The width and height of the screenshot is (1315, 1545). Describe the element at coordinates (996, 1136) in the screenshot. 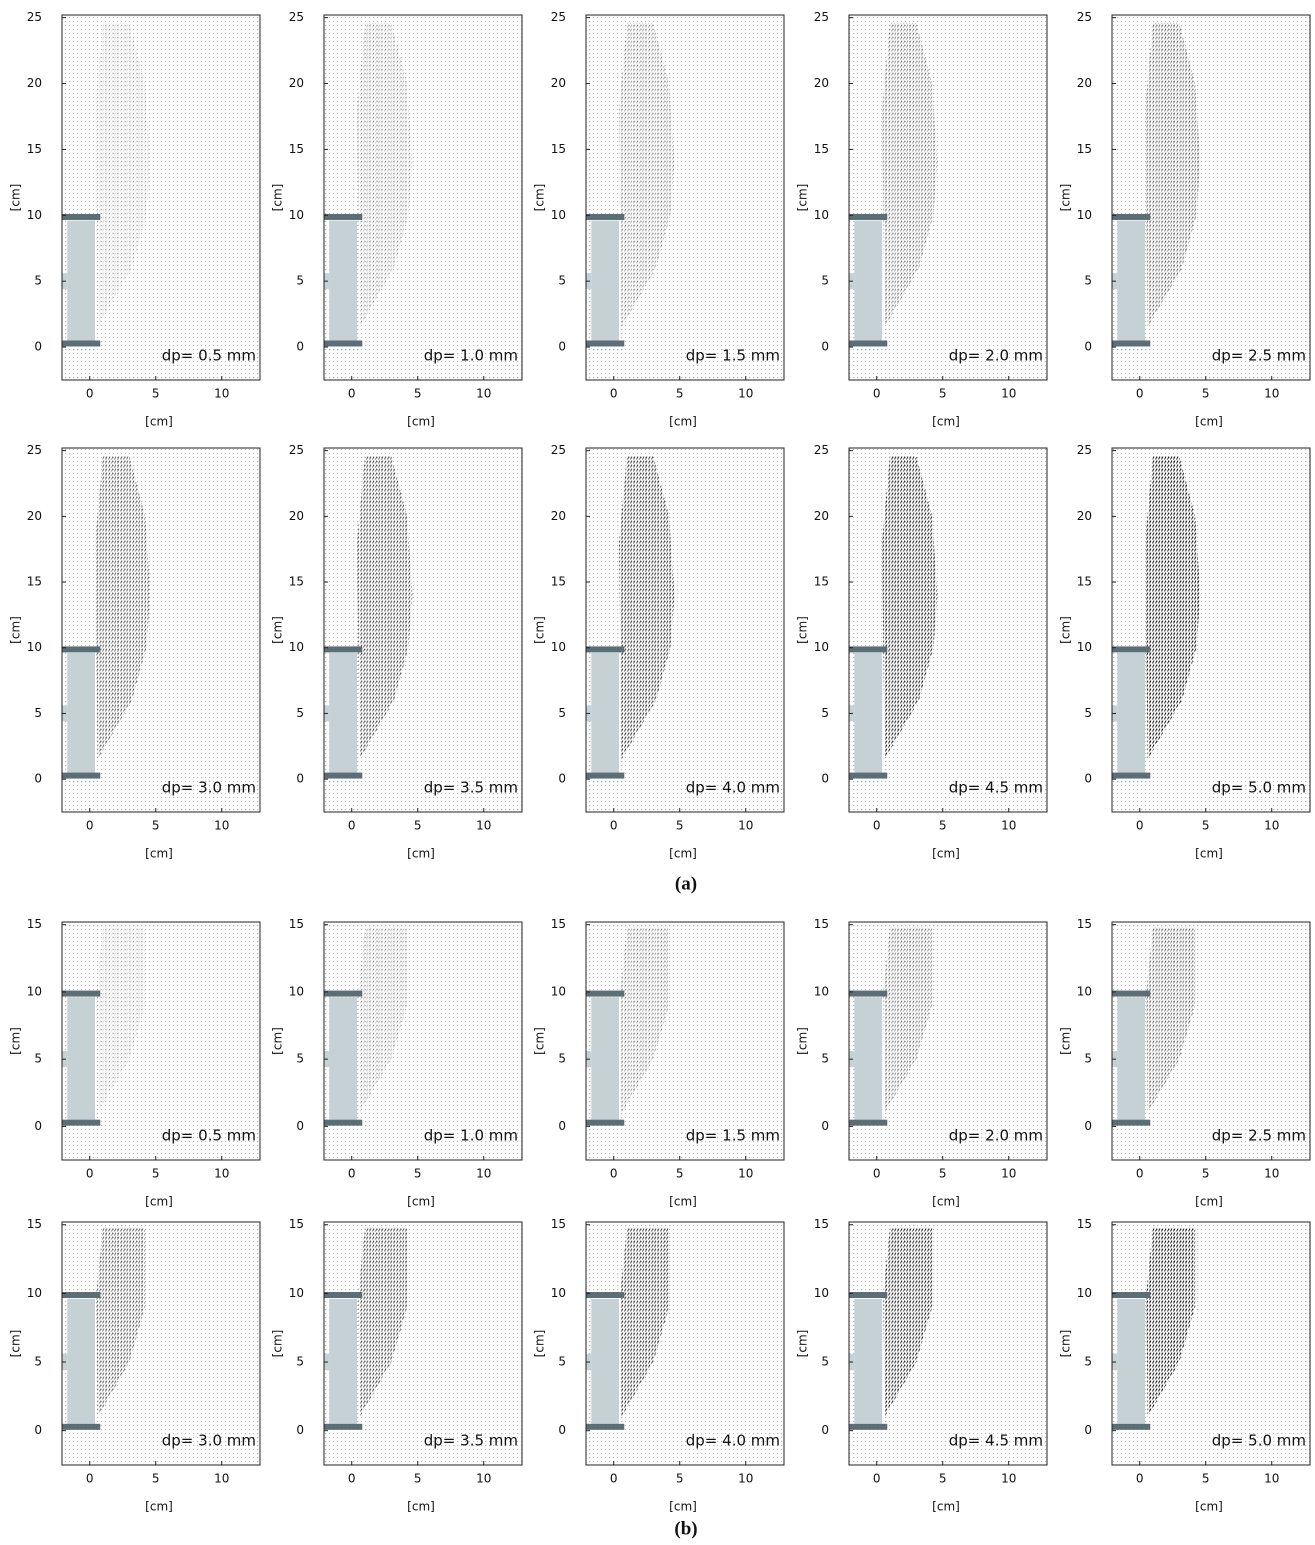

I see `annotation: dp= 2.0 mm` at that location.